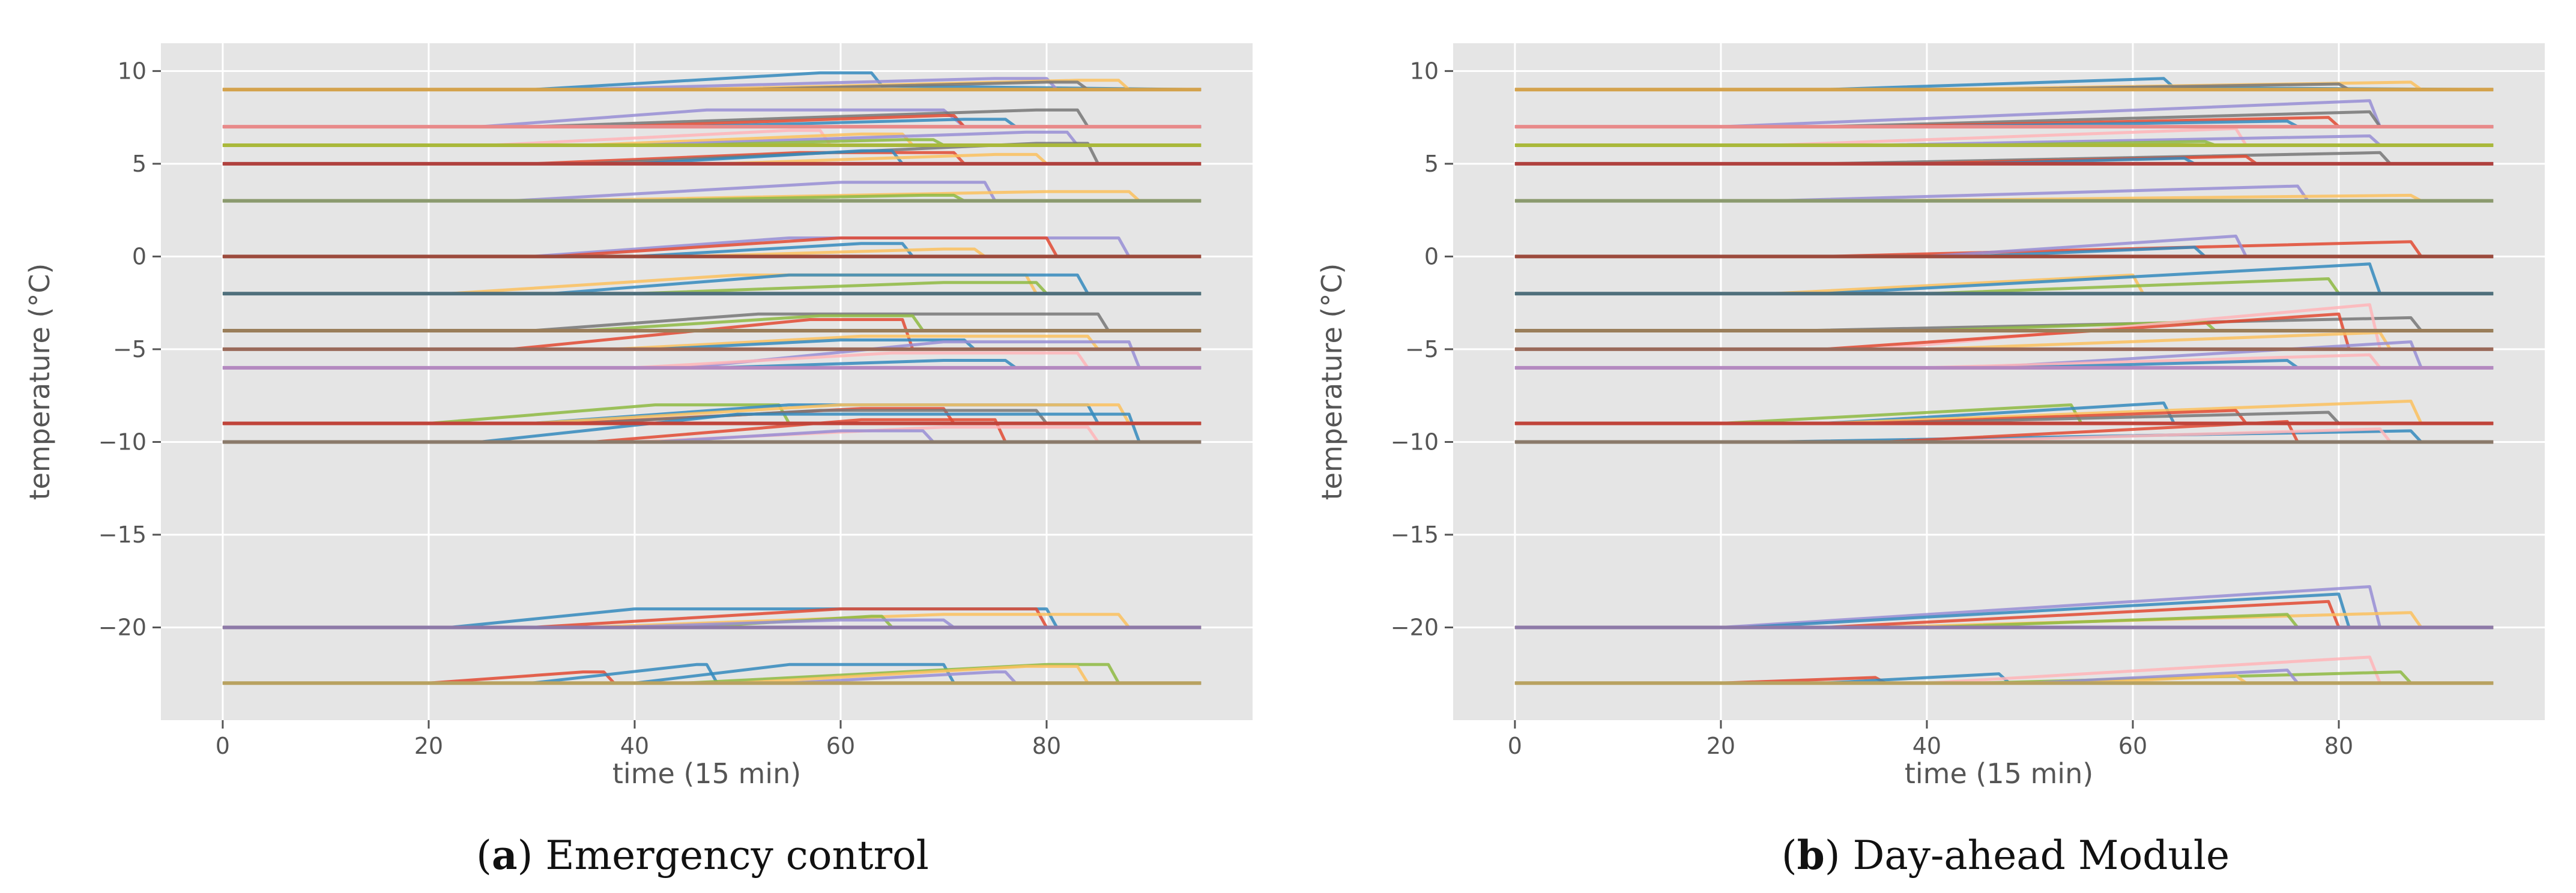  I want to click on chart-b-x-tick-label: 40, so click(1926, 746).